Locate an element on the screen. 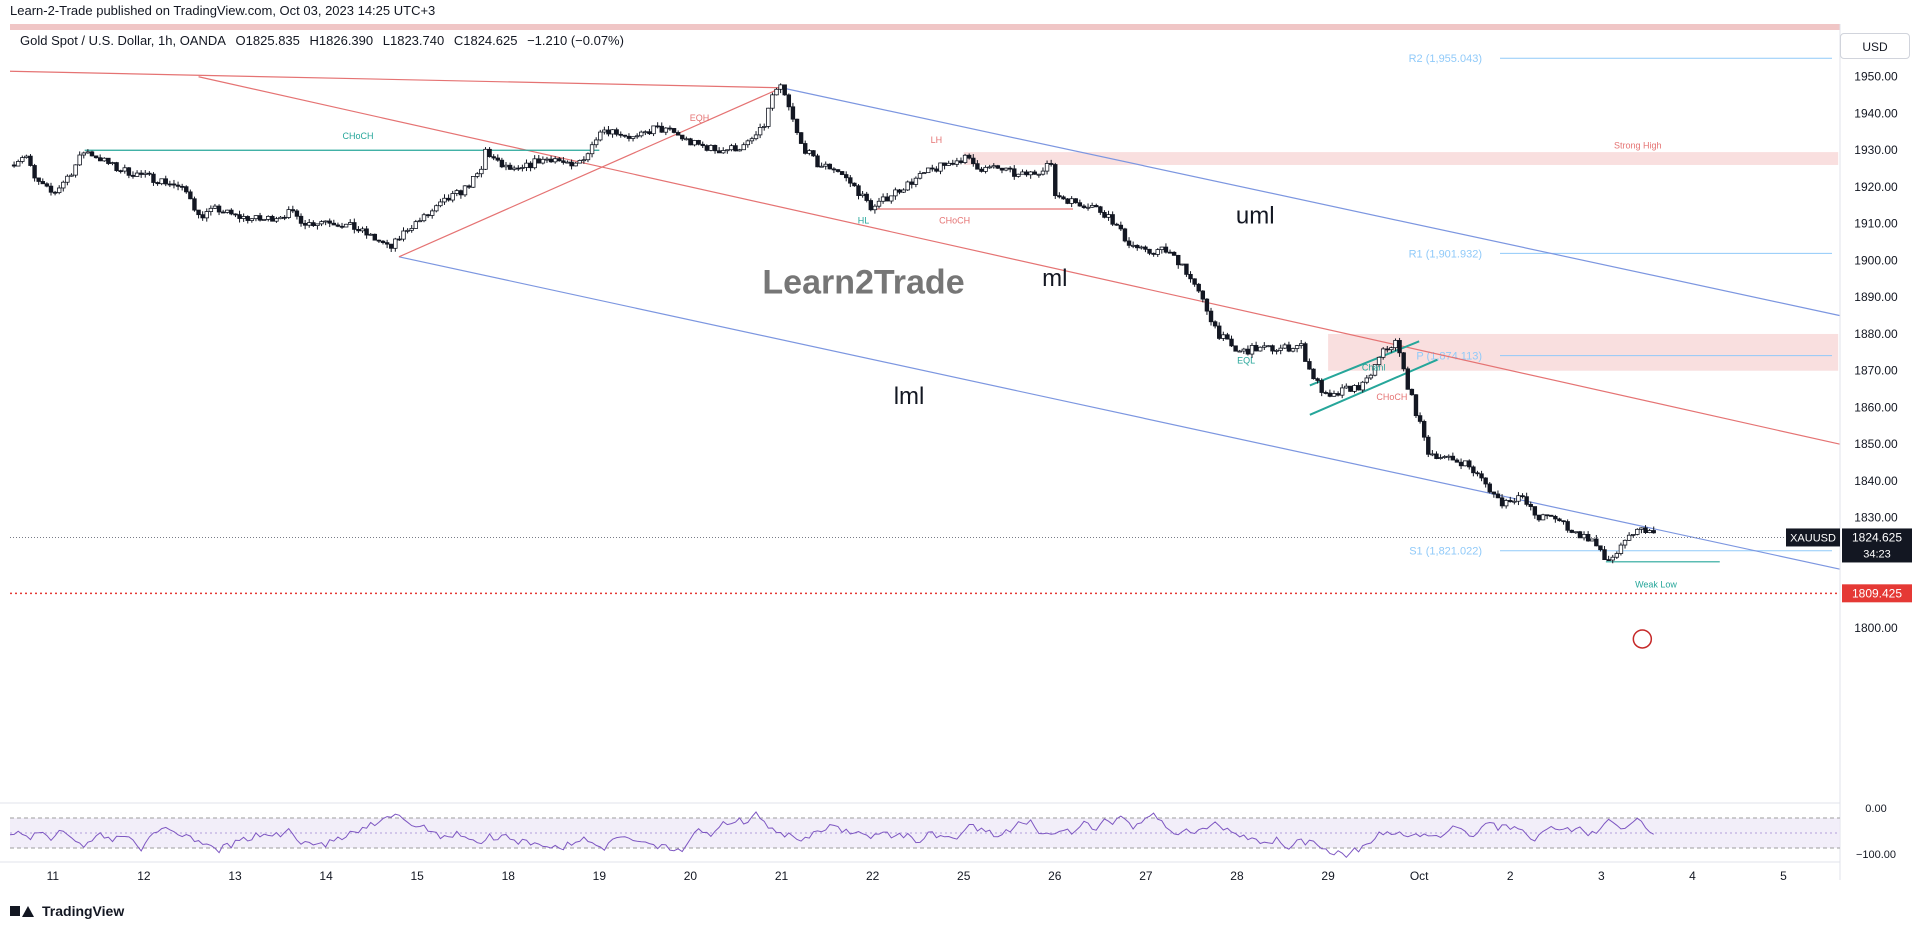  open-value: O1825.835 is located at coordinates (267, 40).